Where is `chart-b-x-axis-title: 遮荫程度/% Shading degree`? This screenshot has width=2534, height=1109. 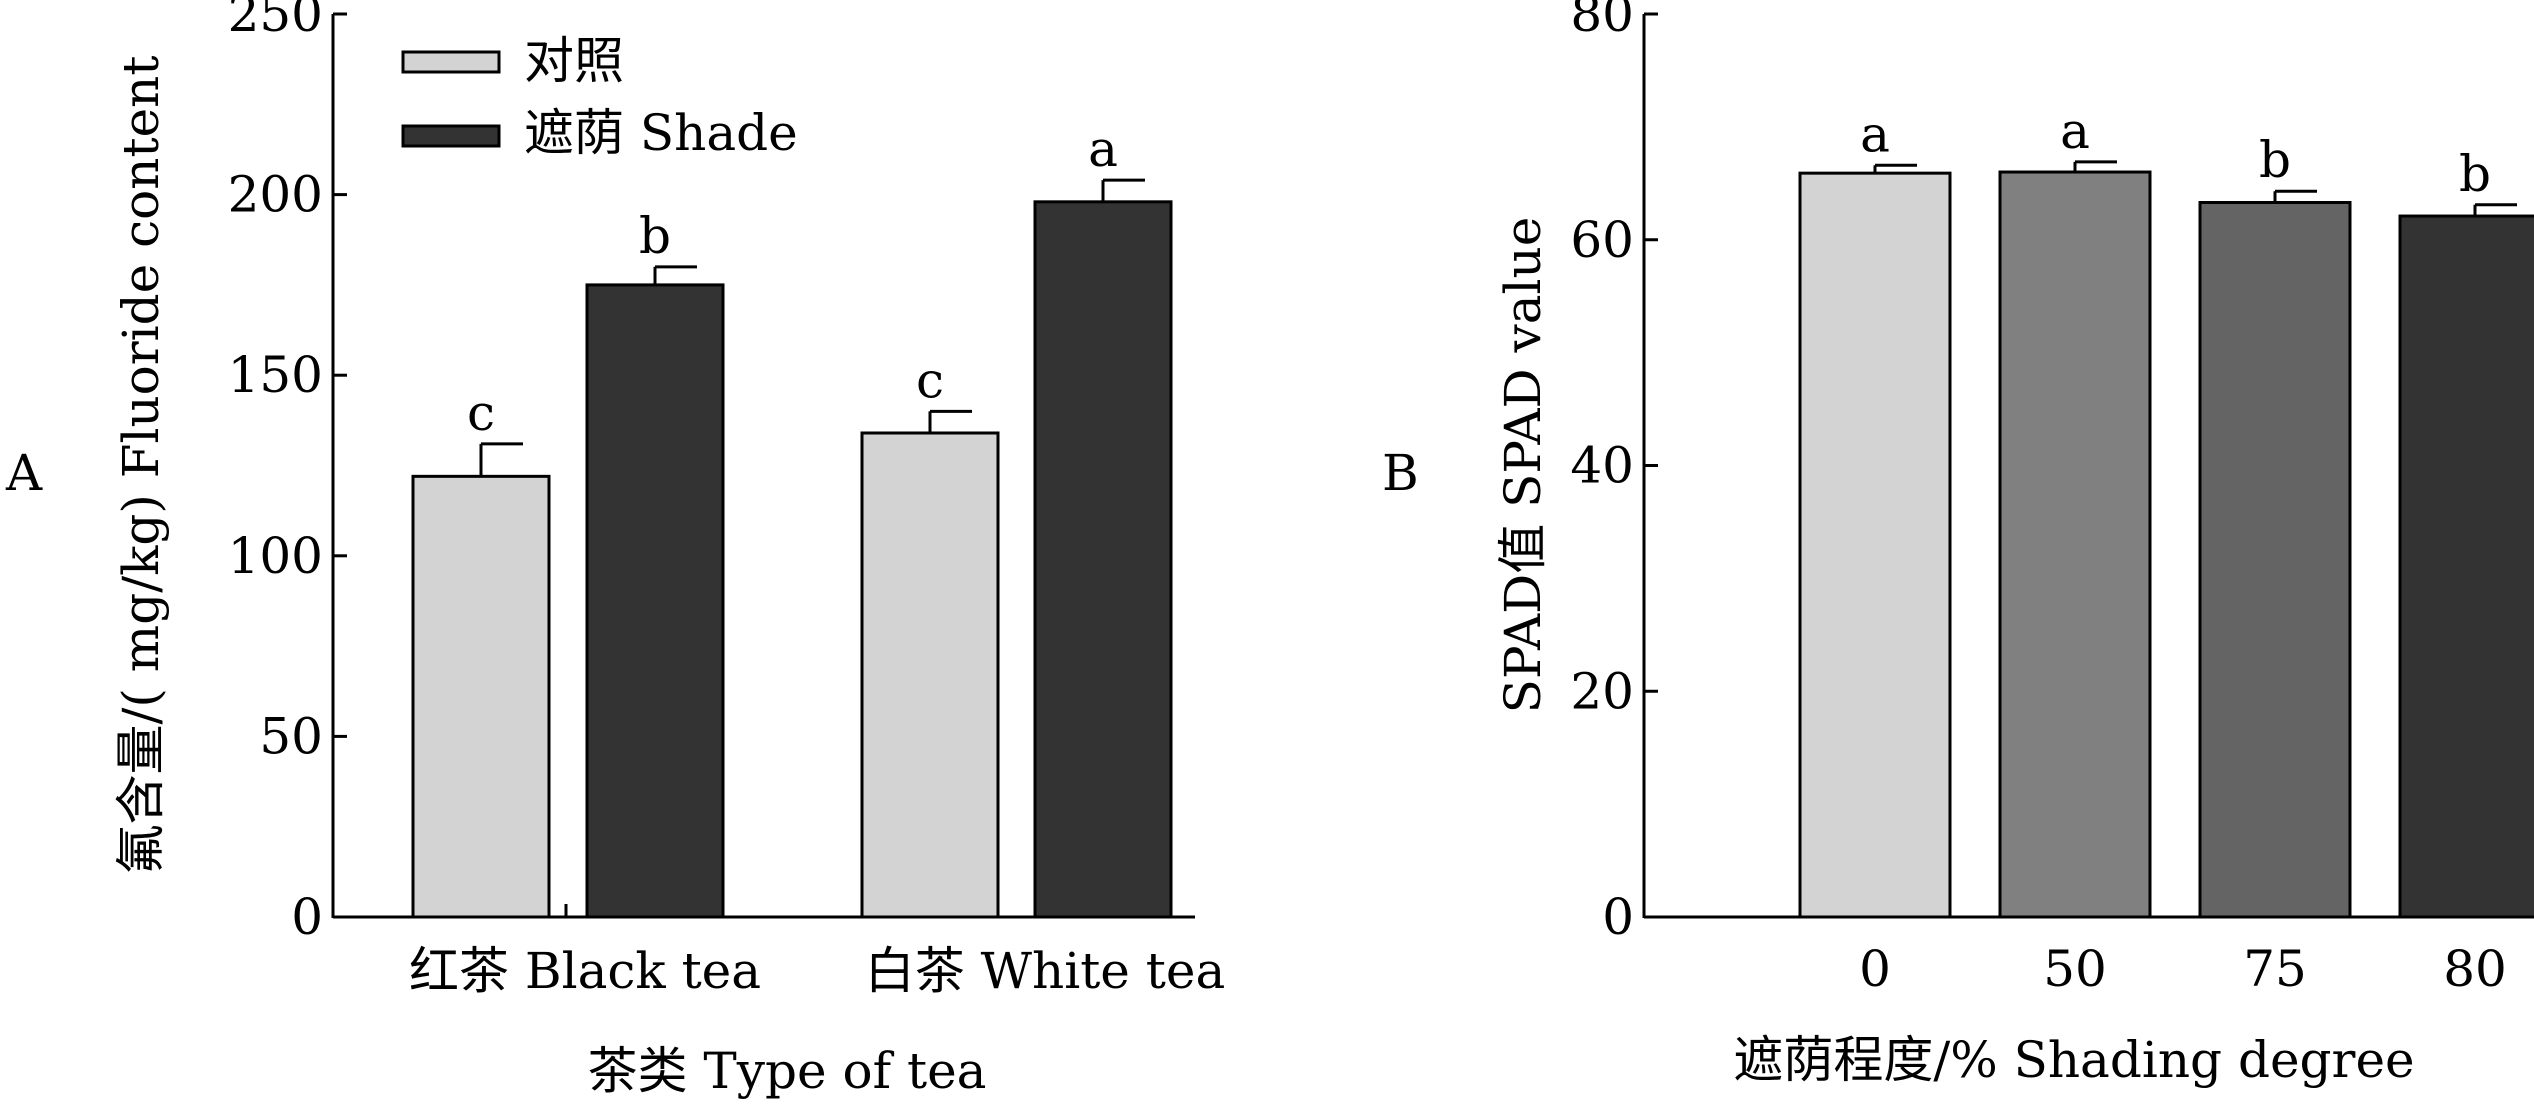 chart-b-x-axis-title: 遮荫程度/% Shading degree is located at coordinates (2073, 1060).